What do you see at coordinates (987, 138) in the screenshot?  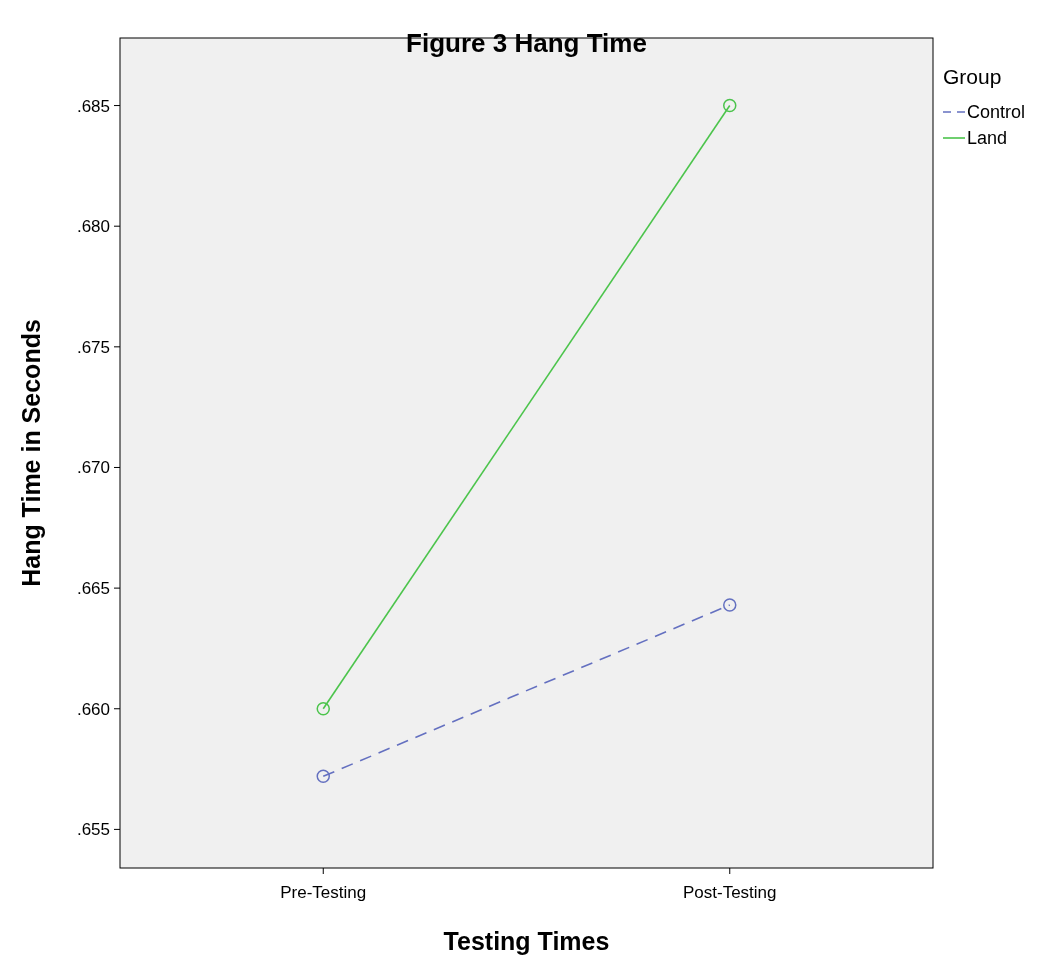 I see `legend-label: Land` at bounding box center [987, 138].